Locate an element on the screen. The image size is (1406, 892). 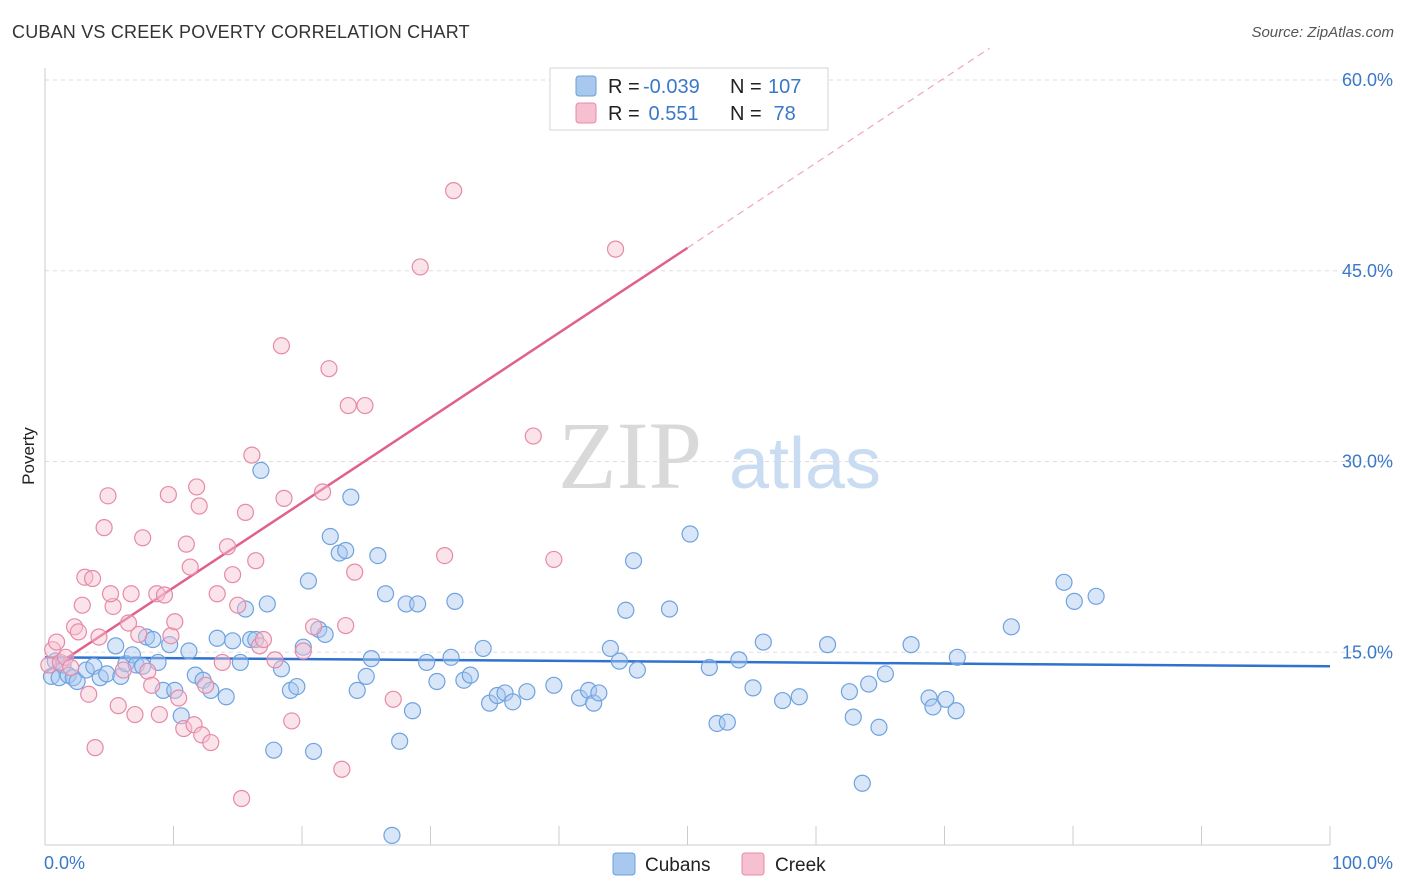
source-credit: Source: ZipAtlas.com is located at coordinates (1322, 32).